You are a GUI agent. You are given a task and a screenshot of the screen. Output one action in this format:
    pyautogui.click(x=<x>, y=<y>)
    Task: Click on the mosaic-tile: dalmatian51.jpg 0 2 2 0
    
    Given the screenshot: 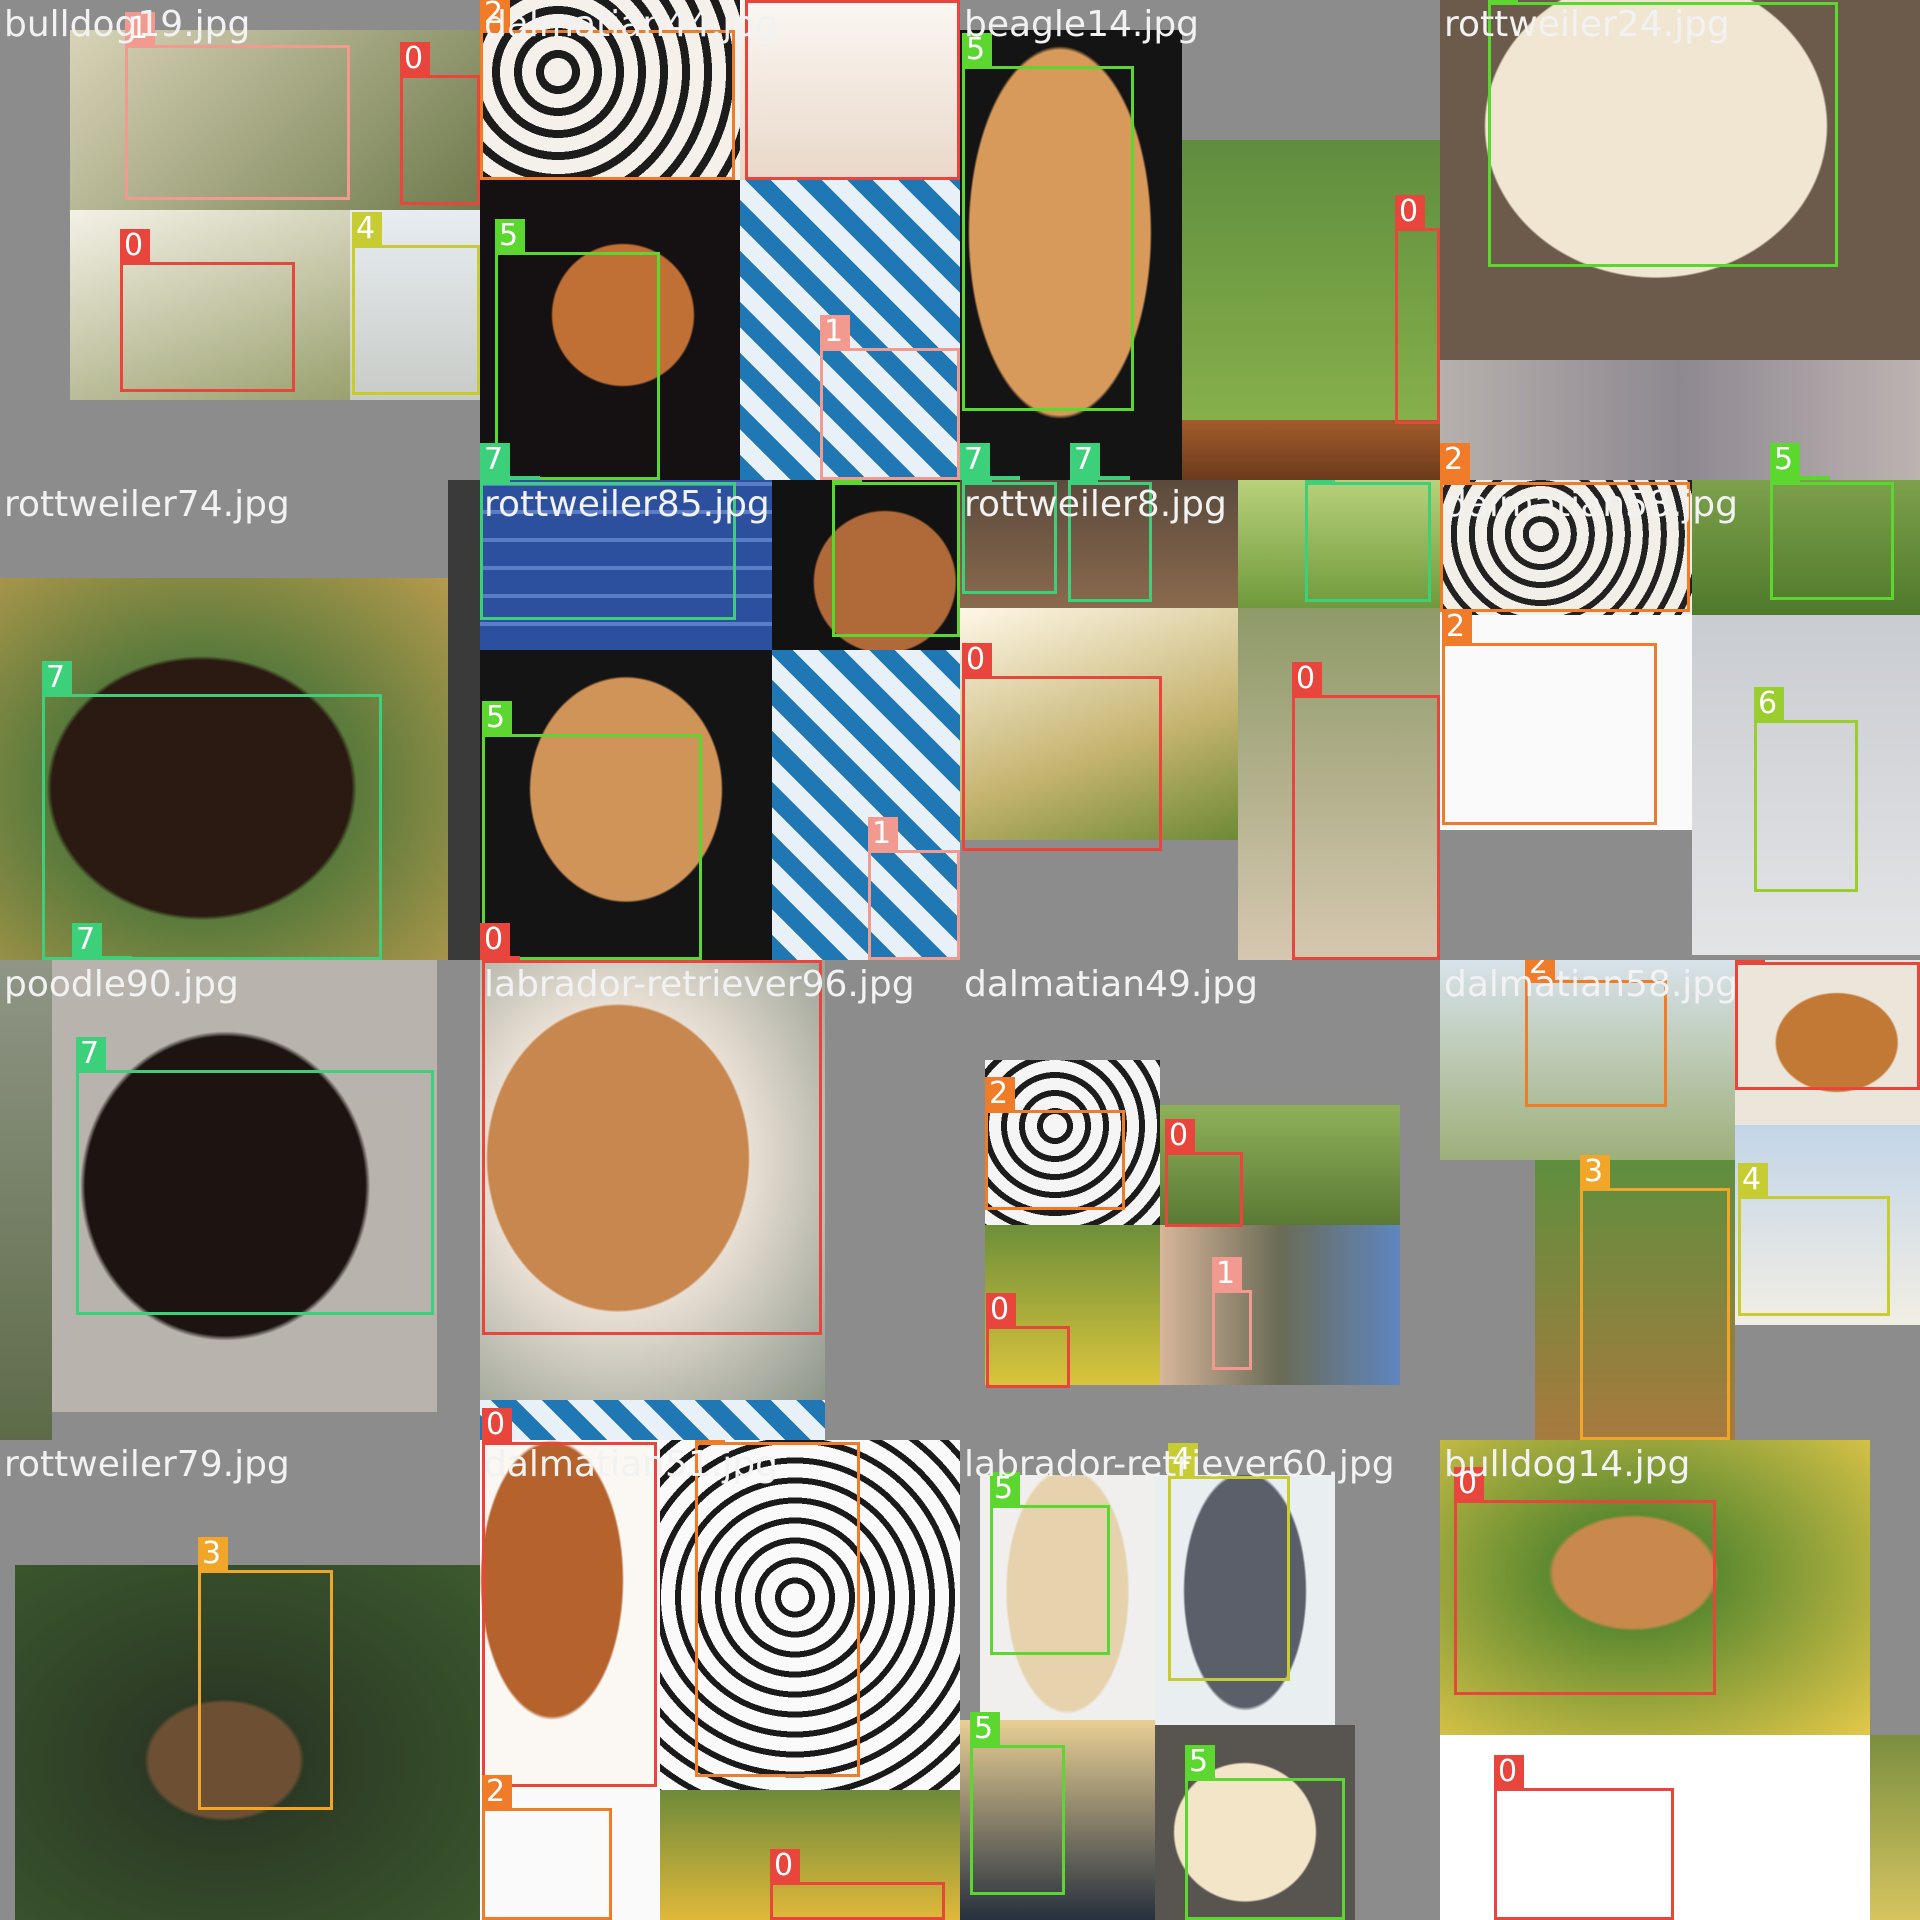 What is the action you would take?
    pyautogui.click(x=720, y=1680)
    